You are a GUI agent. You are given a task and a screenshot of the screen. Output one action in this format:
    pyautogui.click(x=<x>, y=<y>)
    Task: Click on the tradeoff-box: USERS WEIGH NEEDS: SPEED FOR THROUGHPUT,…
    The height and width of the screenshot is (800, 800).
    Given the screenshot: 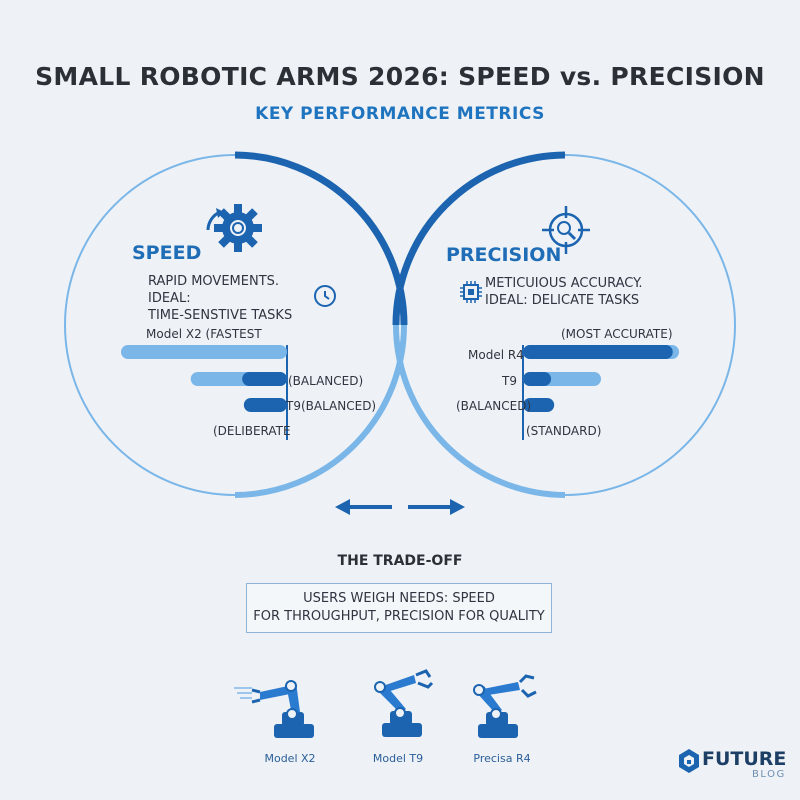 What is the action you would take?
    pyautogui.click(x=399, y=608)
    